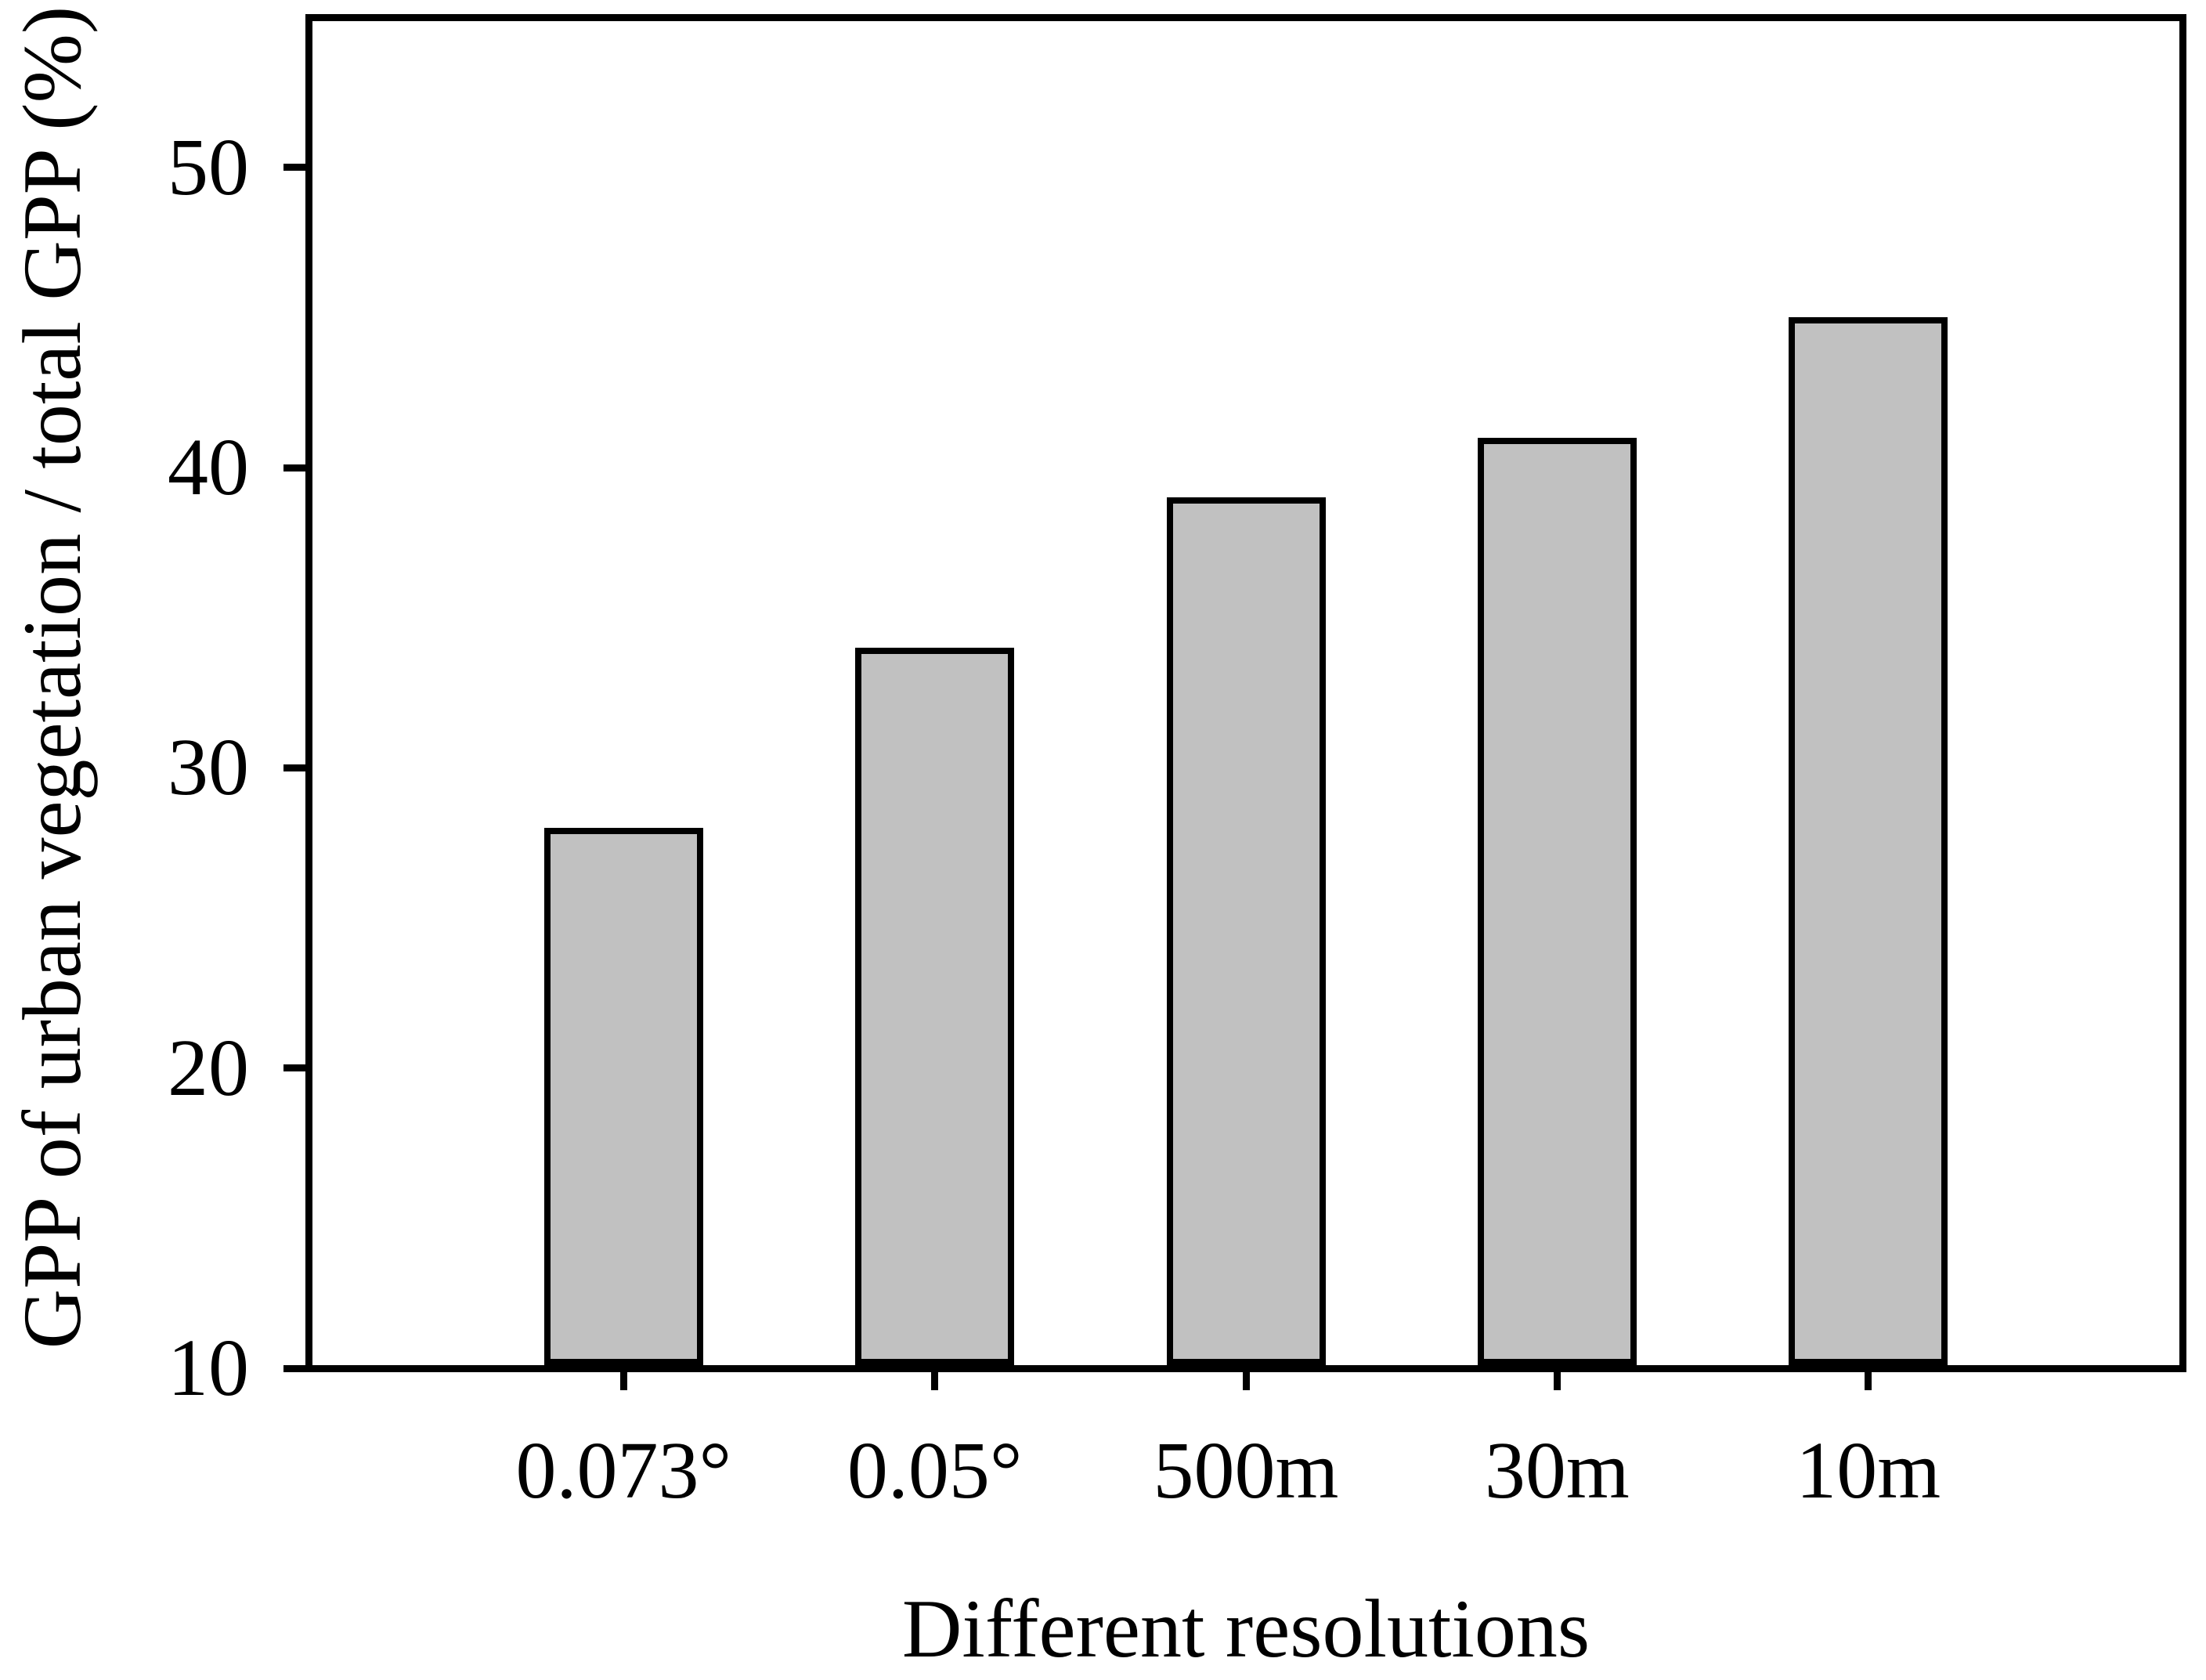  What do you see at coordinates (1246, 931) in the screenshot?
I see `bar-500m` at bounding box center [1246, 931].